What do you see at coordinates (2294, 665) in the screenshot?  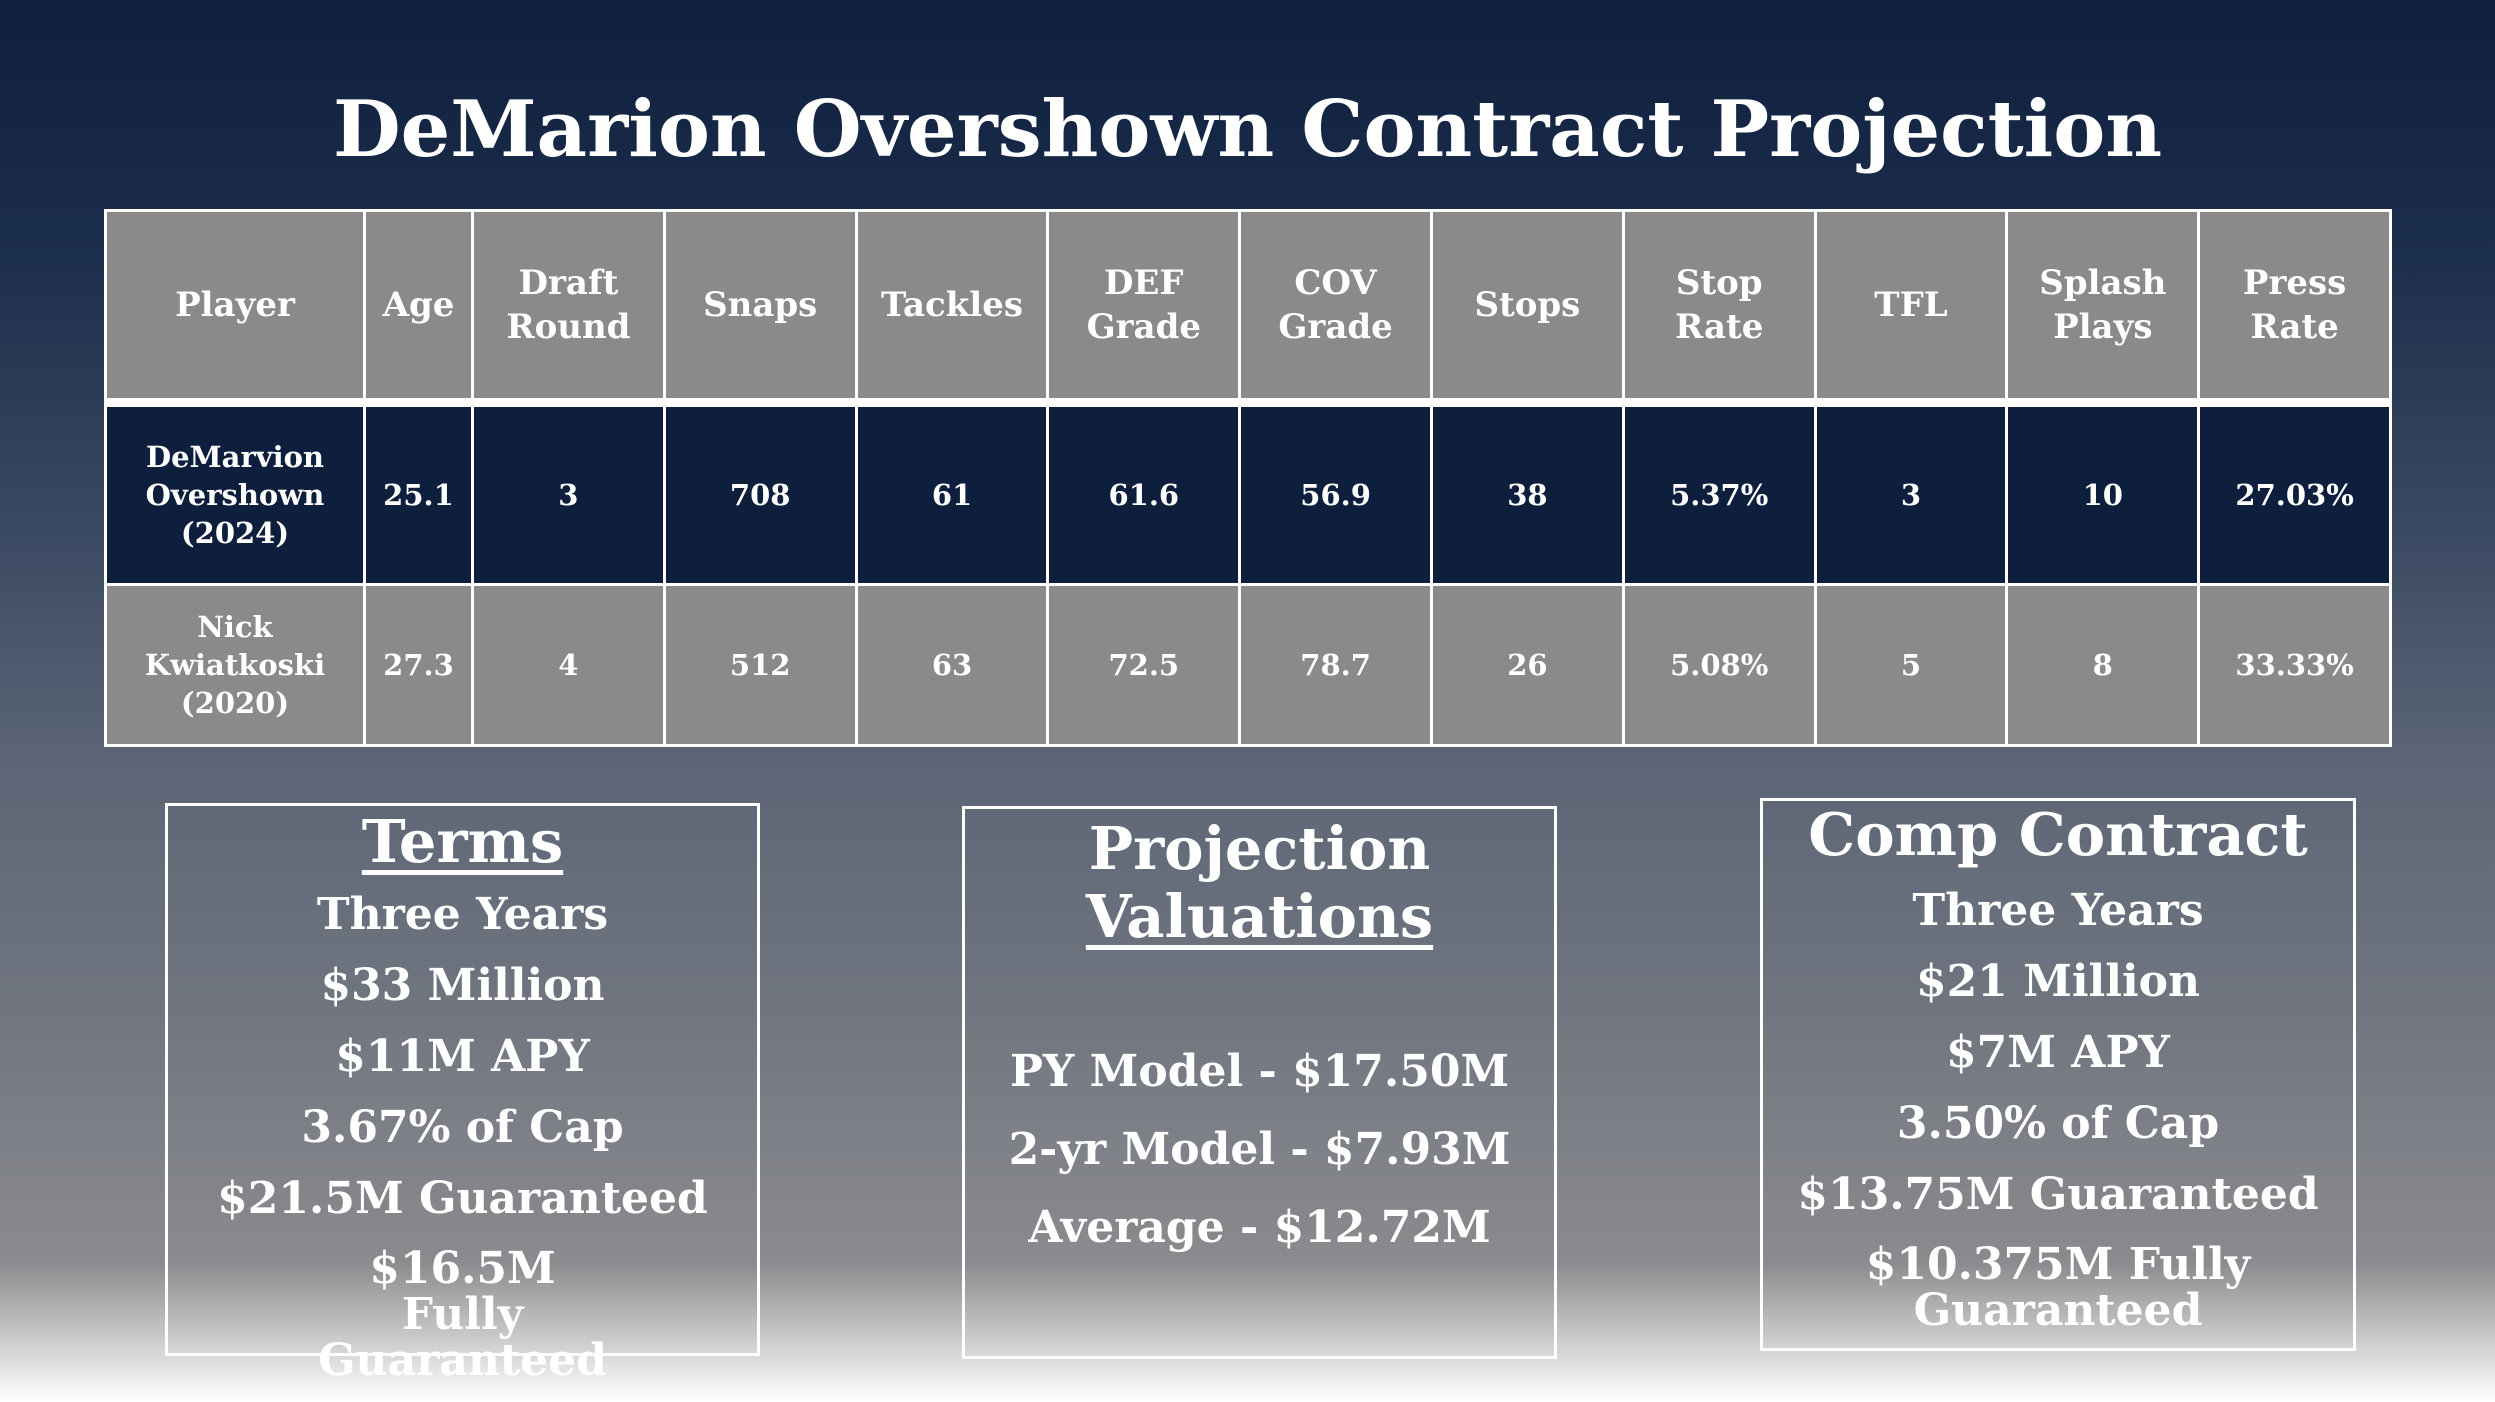 I see `cell-press-rate: 33.33%` at bounding box center [2294, 665].